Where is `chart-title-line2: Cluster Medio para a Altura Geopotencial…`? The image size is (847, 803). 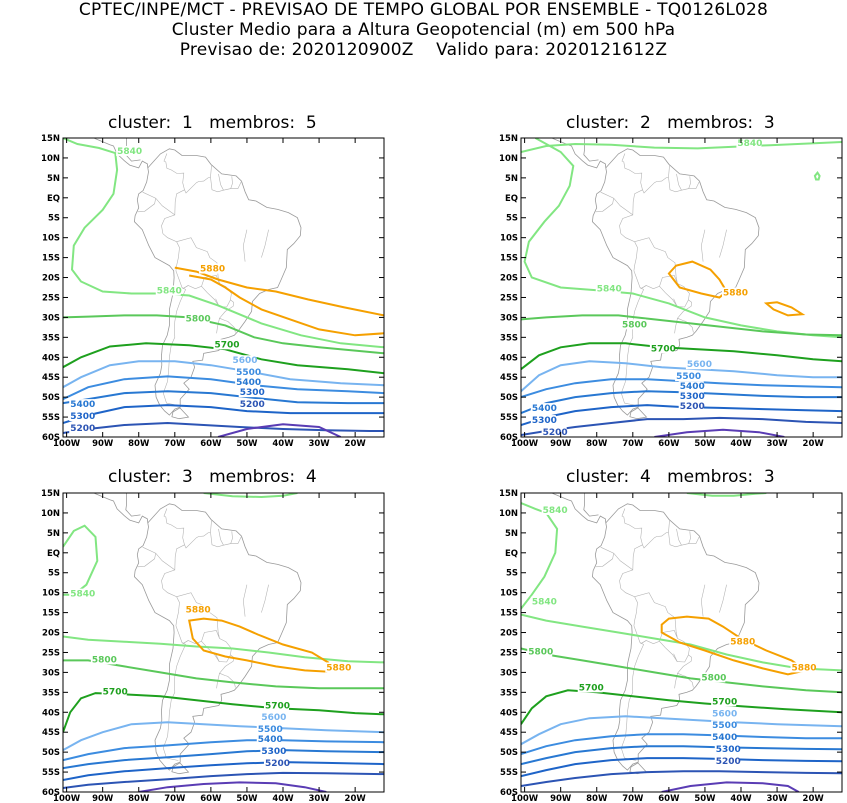 chart-title-line2: Cluster Medio para a Altura Geopotencial… is located at coordinates (423, 30).